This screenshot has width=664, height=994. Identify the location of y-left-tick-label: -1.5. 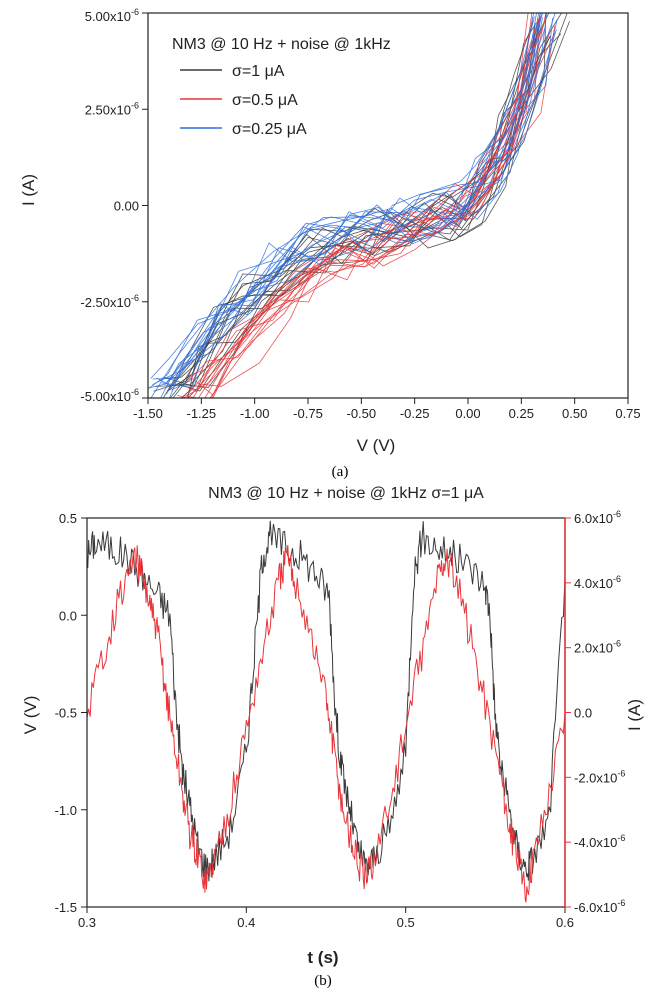
(66, 907).